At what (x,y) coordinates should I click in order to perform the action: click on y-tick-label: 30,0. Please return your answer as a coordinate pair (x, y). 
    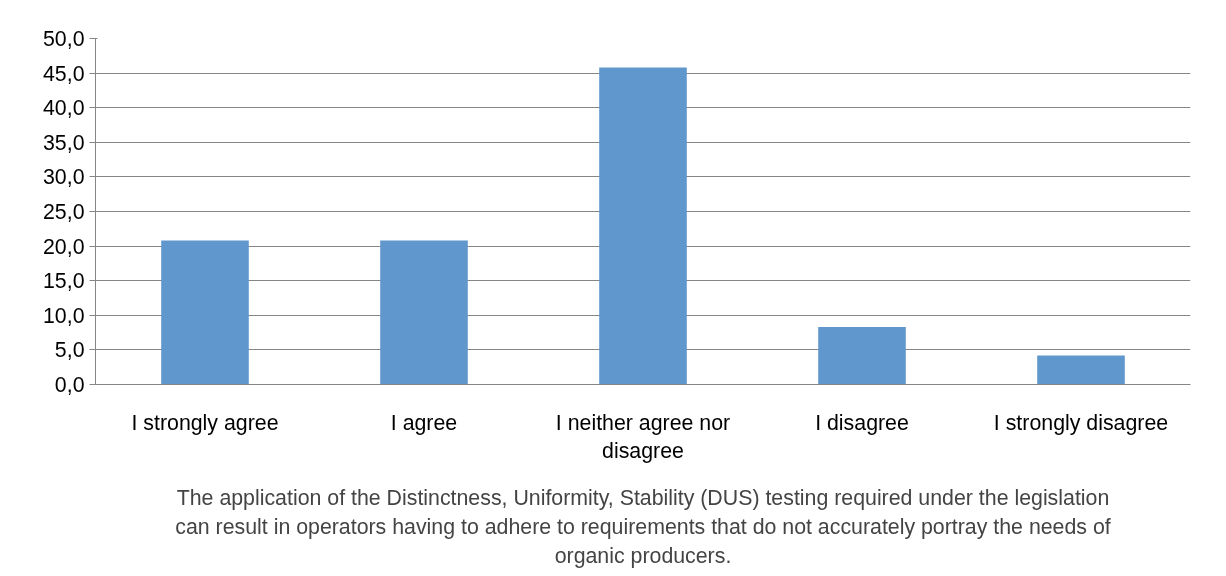
    Looking at the image, I should click on (63, 177).